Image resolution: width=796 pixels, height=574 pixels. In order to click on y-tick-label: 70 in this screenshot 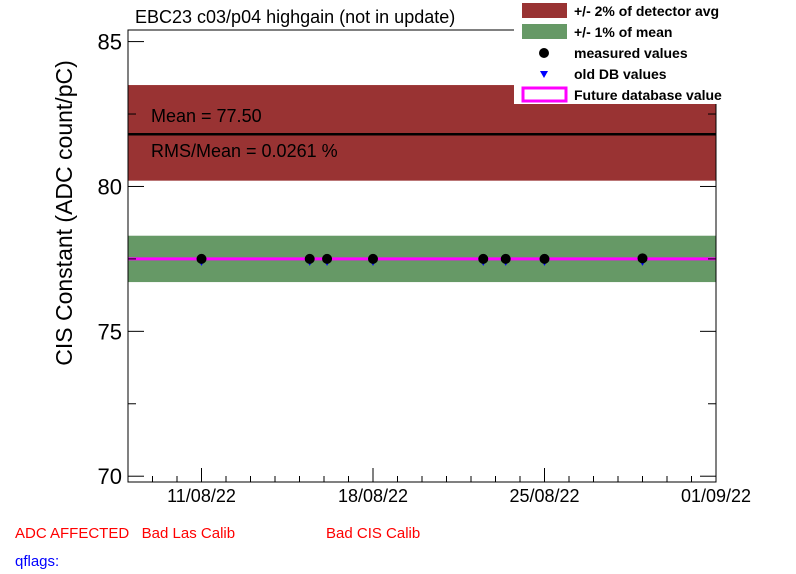, I will do `click(110, 476)`.